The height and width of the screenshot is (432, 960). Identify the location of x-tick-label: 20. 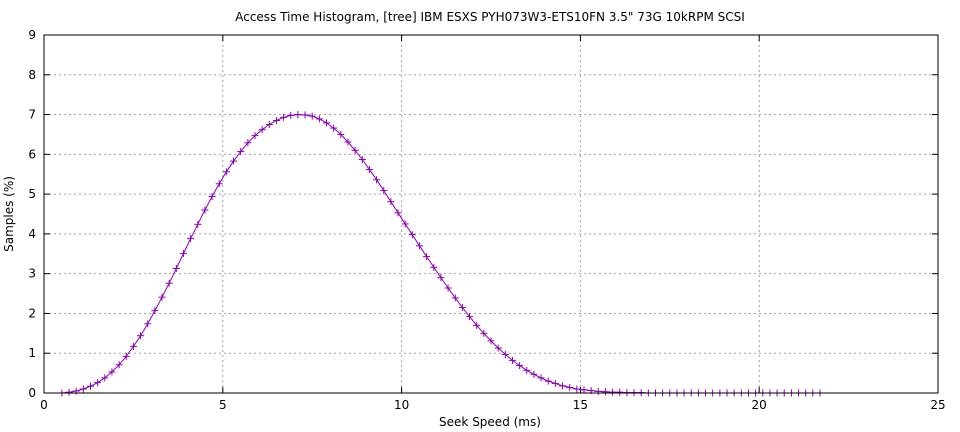
(759, 405).